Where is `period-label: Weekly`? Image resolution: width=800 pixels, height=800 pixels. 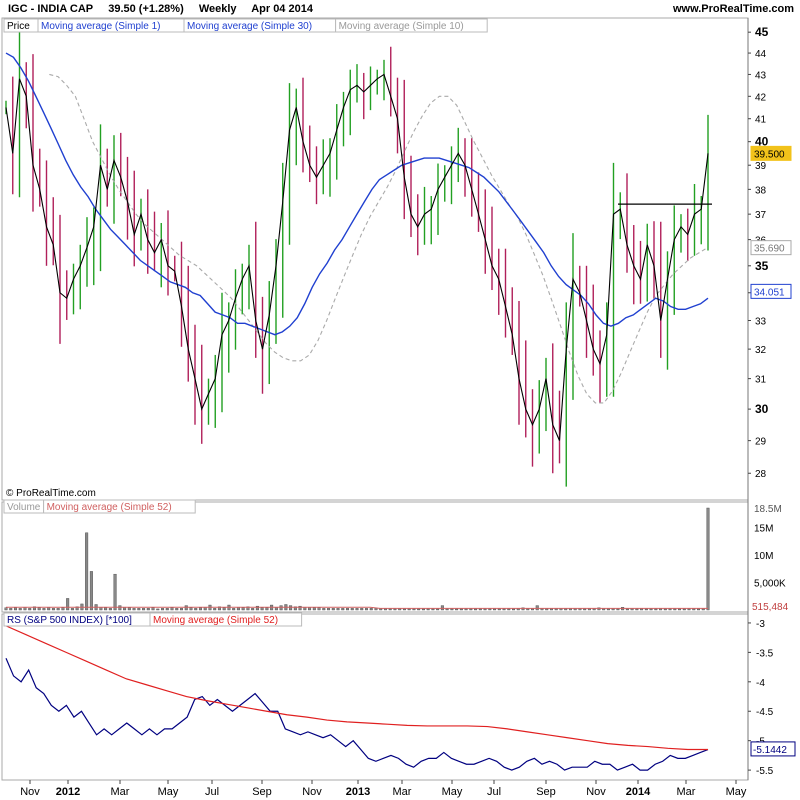
period-label: Weekly is located at coordinates (217, 9).